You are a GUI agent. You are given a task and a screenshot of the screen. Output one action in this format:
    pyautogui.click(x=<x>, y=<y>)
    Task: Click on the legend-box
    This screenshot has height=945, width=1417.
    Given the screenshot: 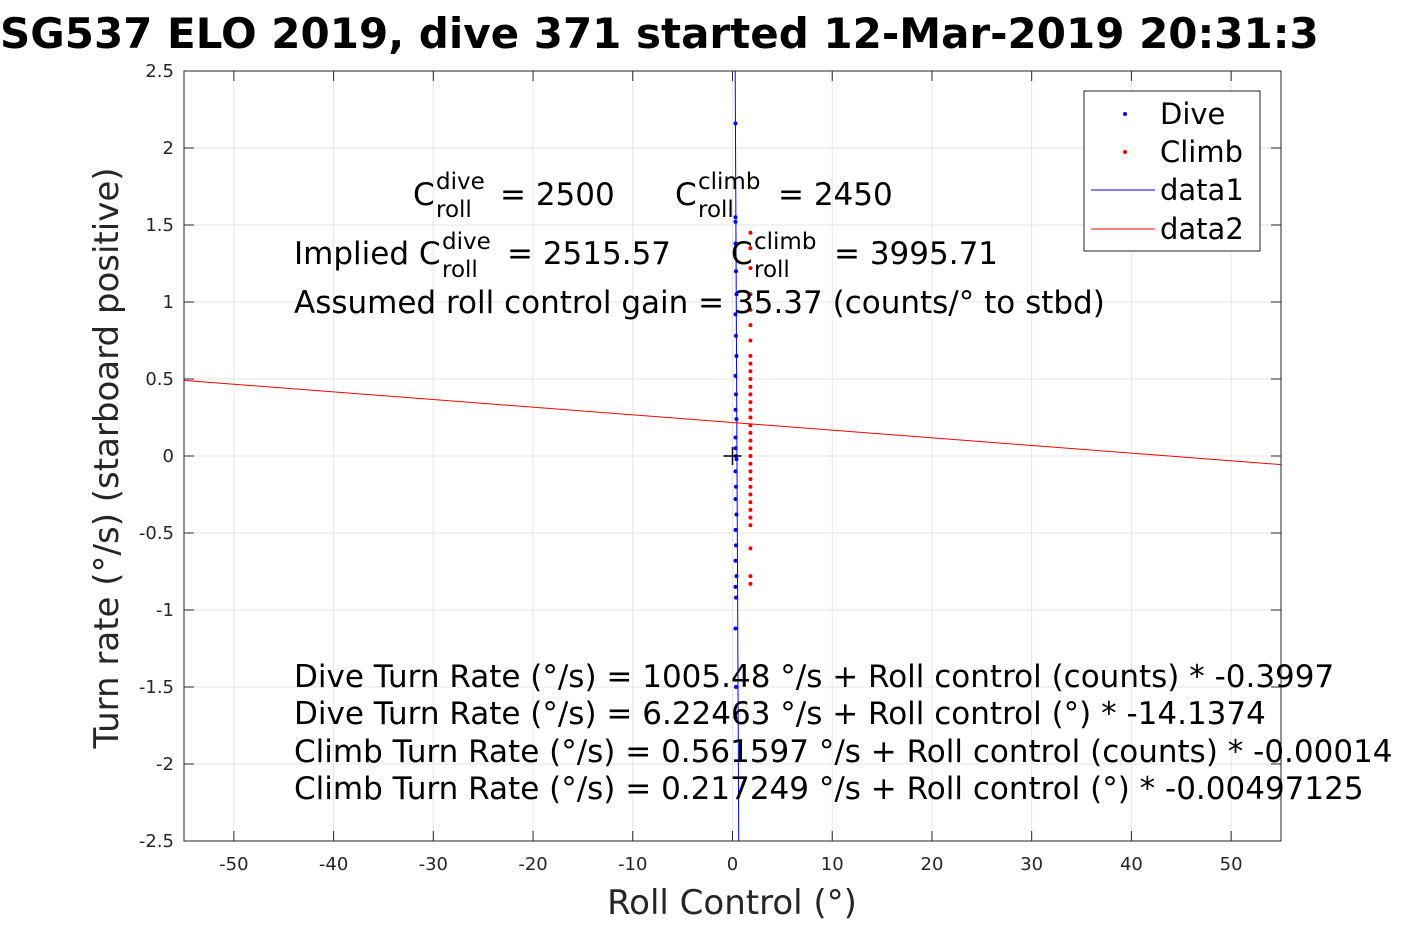 What is the action you would take?
    pyautogui.click(x=1172, y=171)
    